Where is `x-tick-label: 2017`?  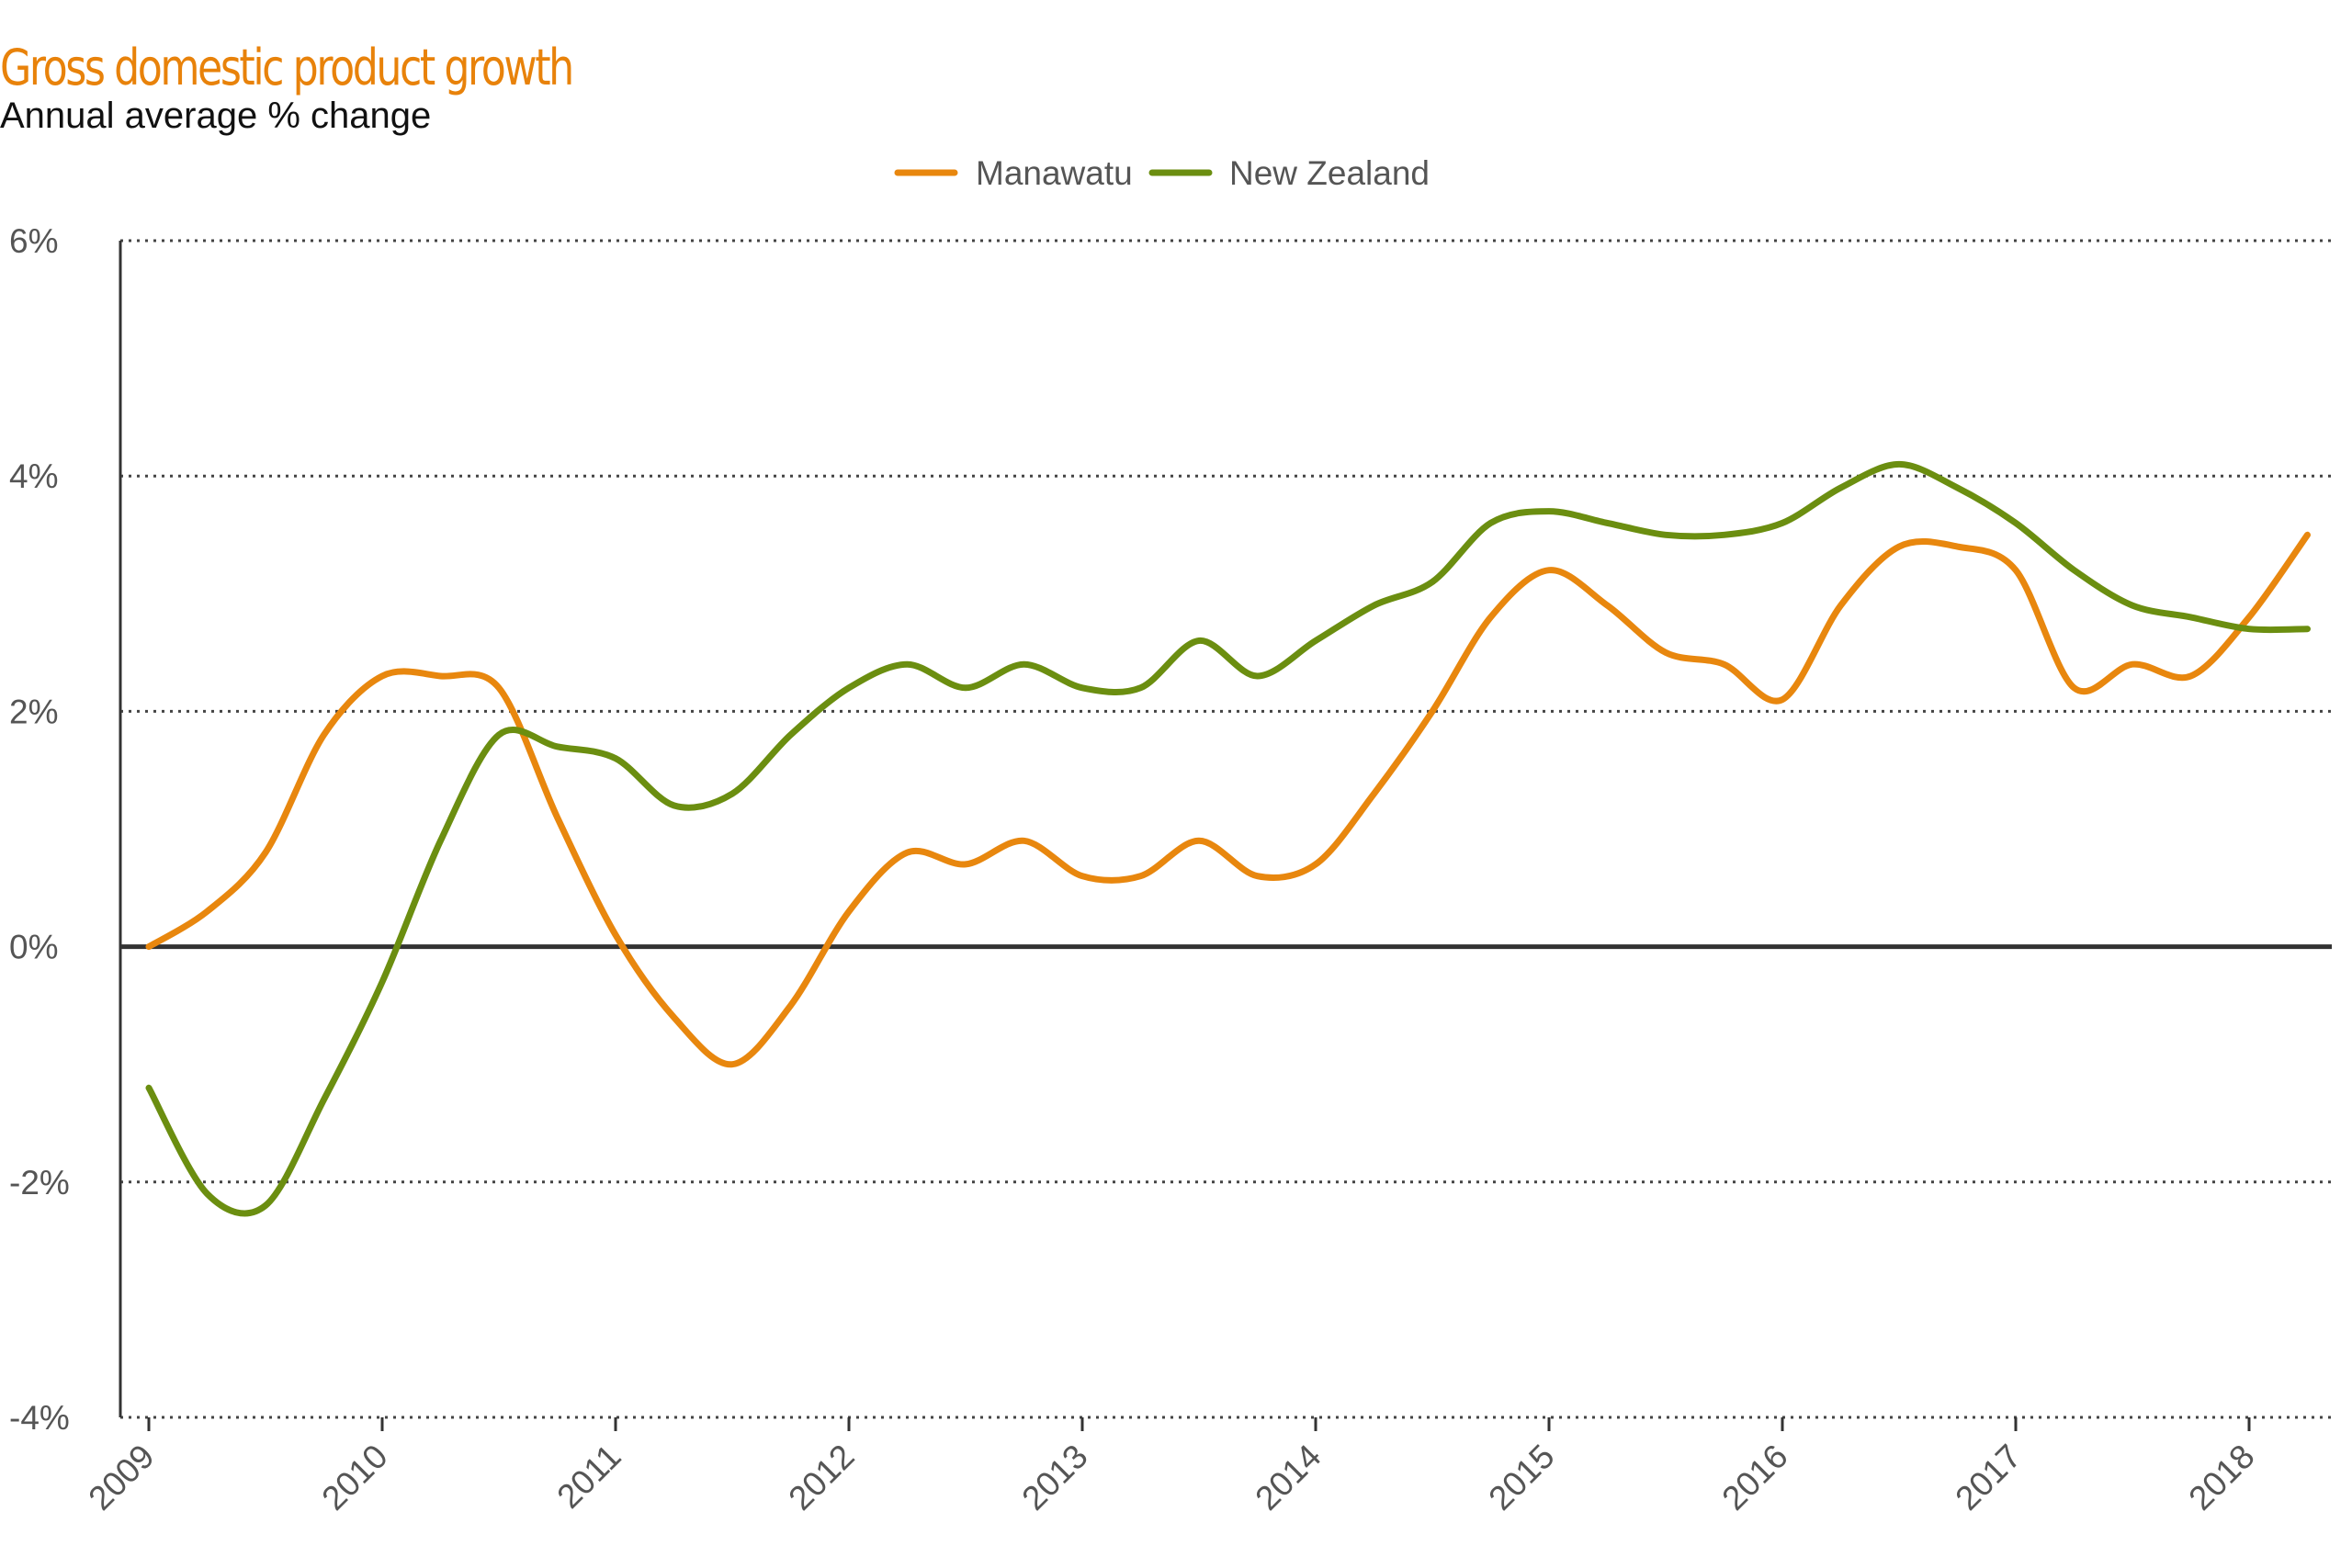
x-tick-label: 2017 is located at coordinates (1988, 1477).